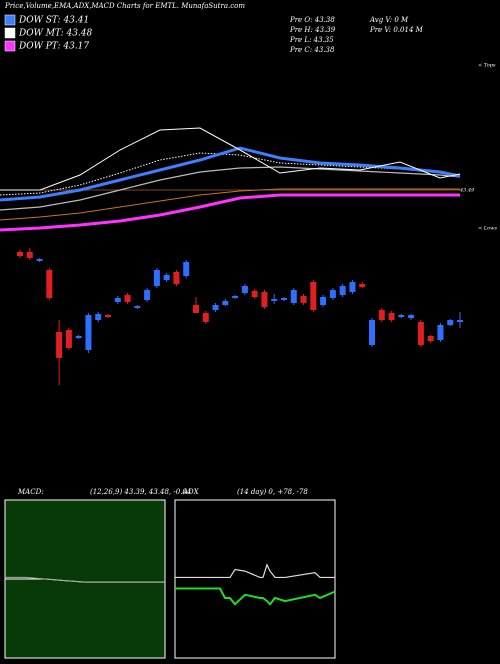  Describe the element at coordinates (312, 50) in the screenshot. I see `info: Pre C: 43.38` at that location.